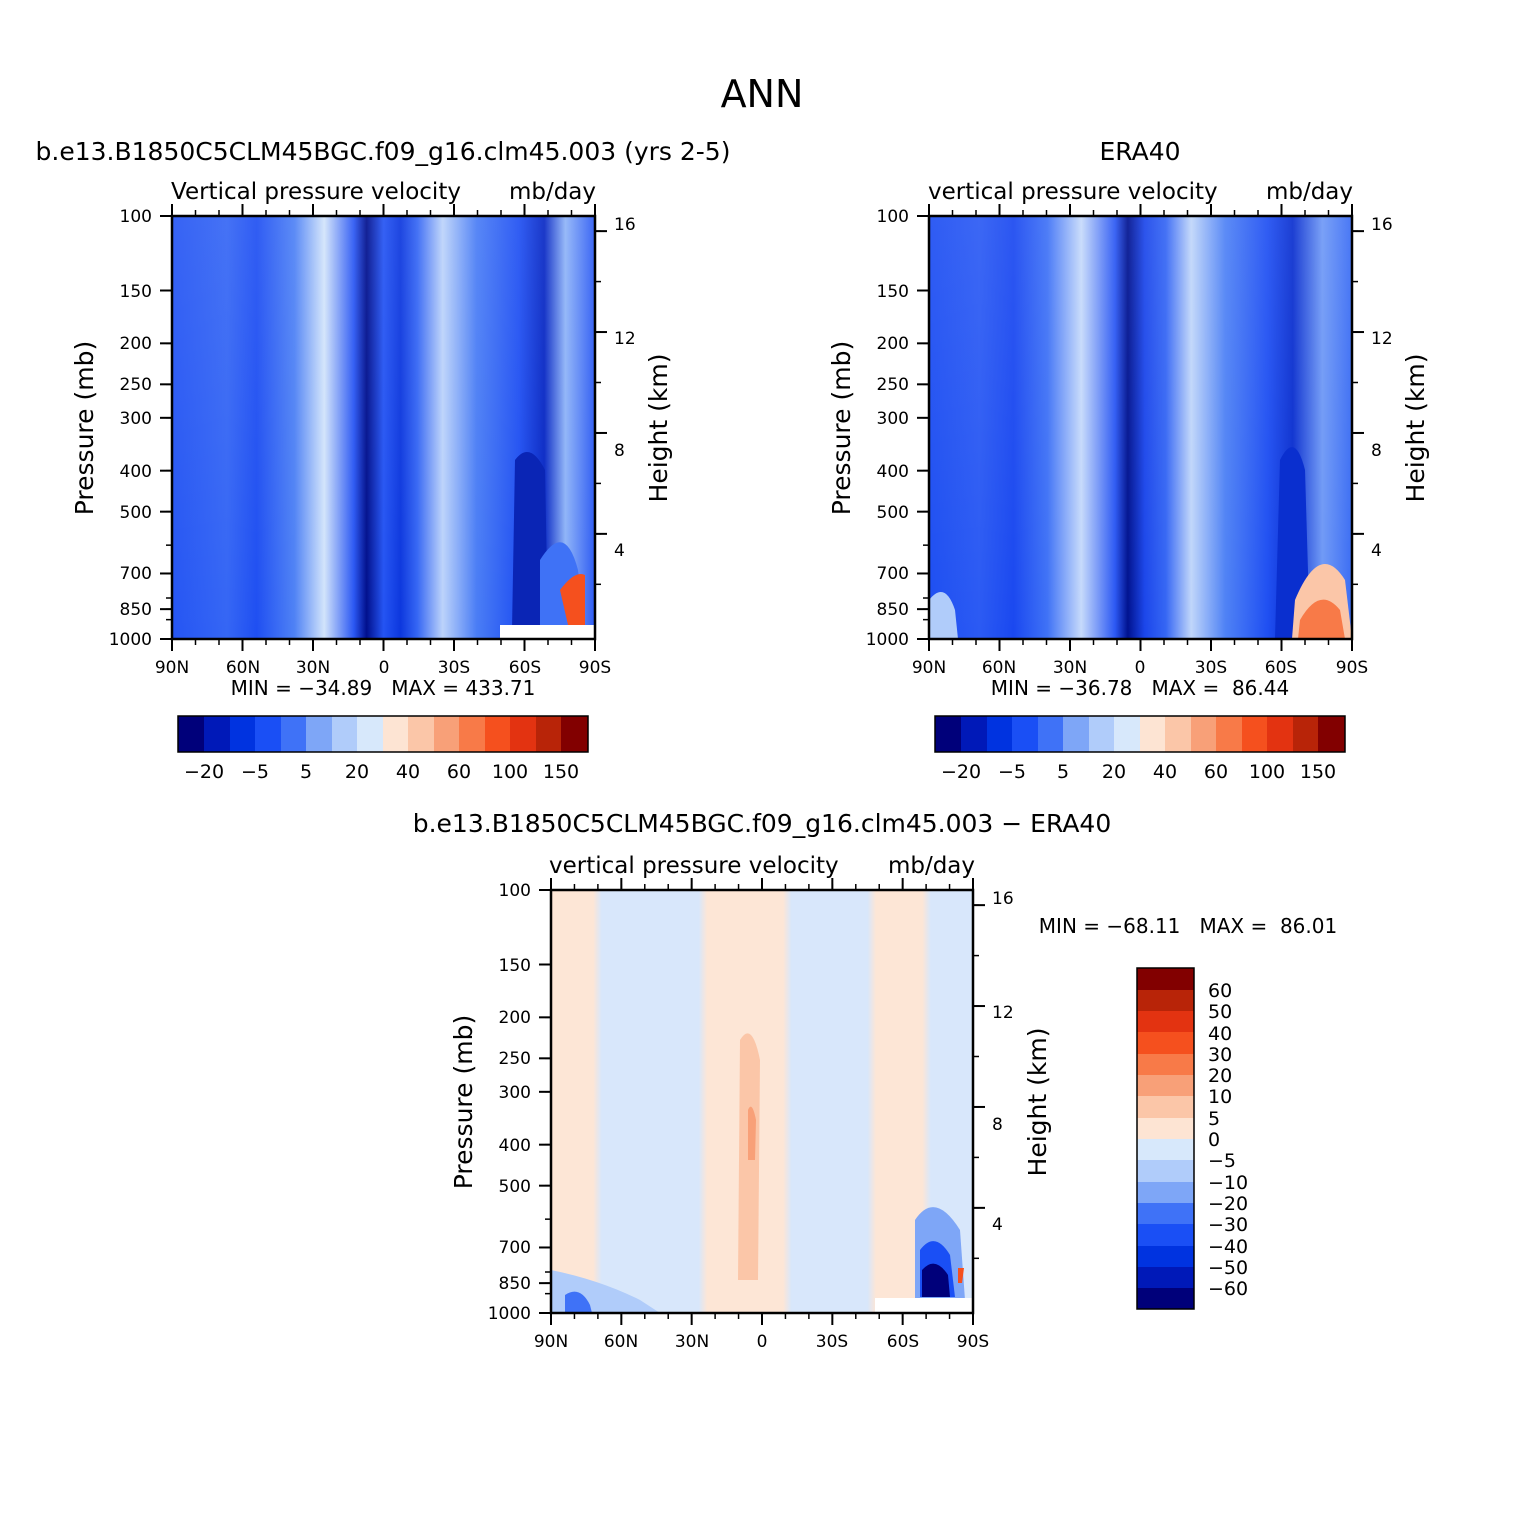 The width and height of the screenshot is (1524, 1524). Describe the element at coordinates (762, 94) in the screenshot. I see `figure-title: ANN` at that location.